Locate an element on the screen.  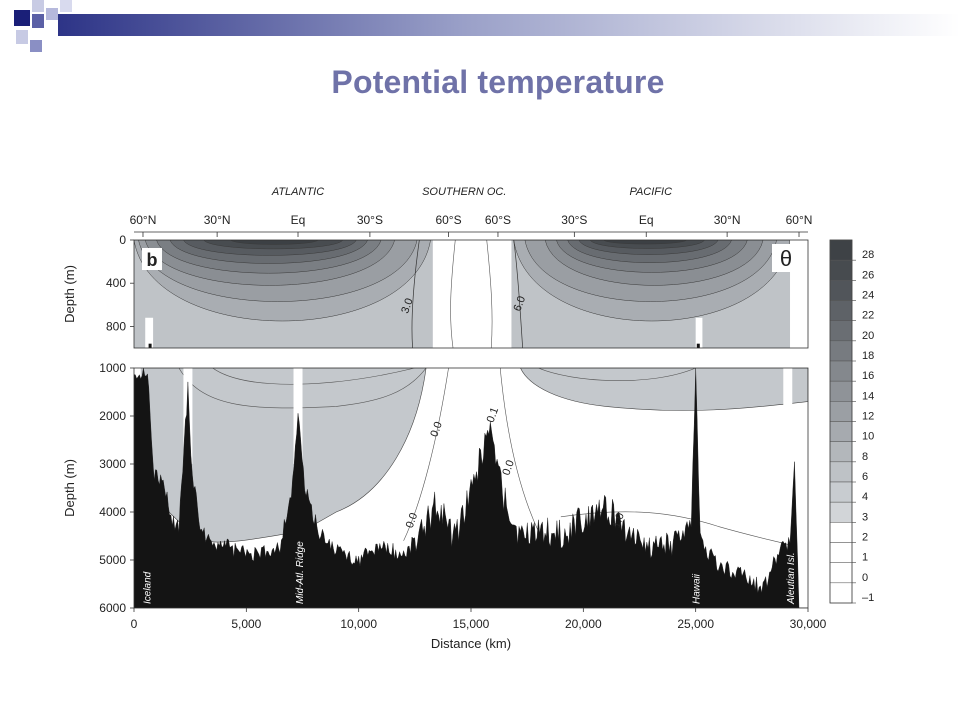
ocean-basin-label: PACIFIC is located at coordinates (650, 192).